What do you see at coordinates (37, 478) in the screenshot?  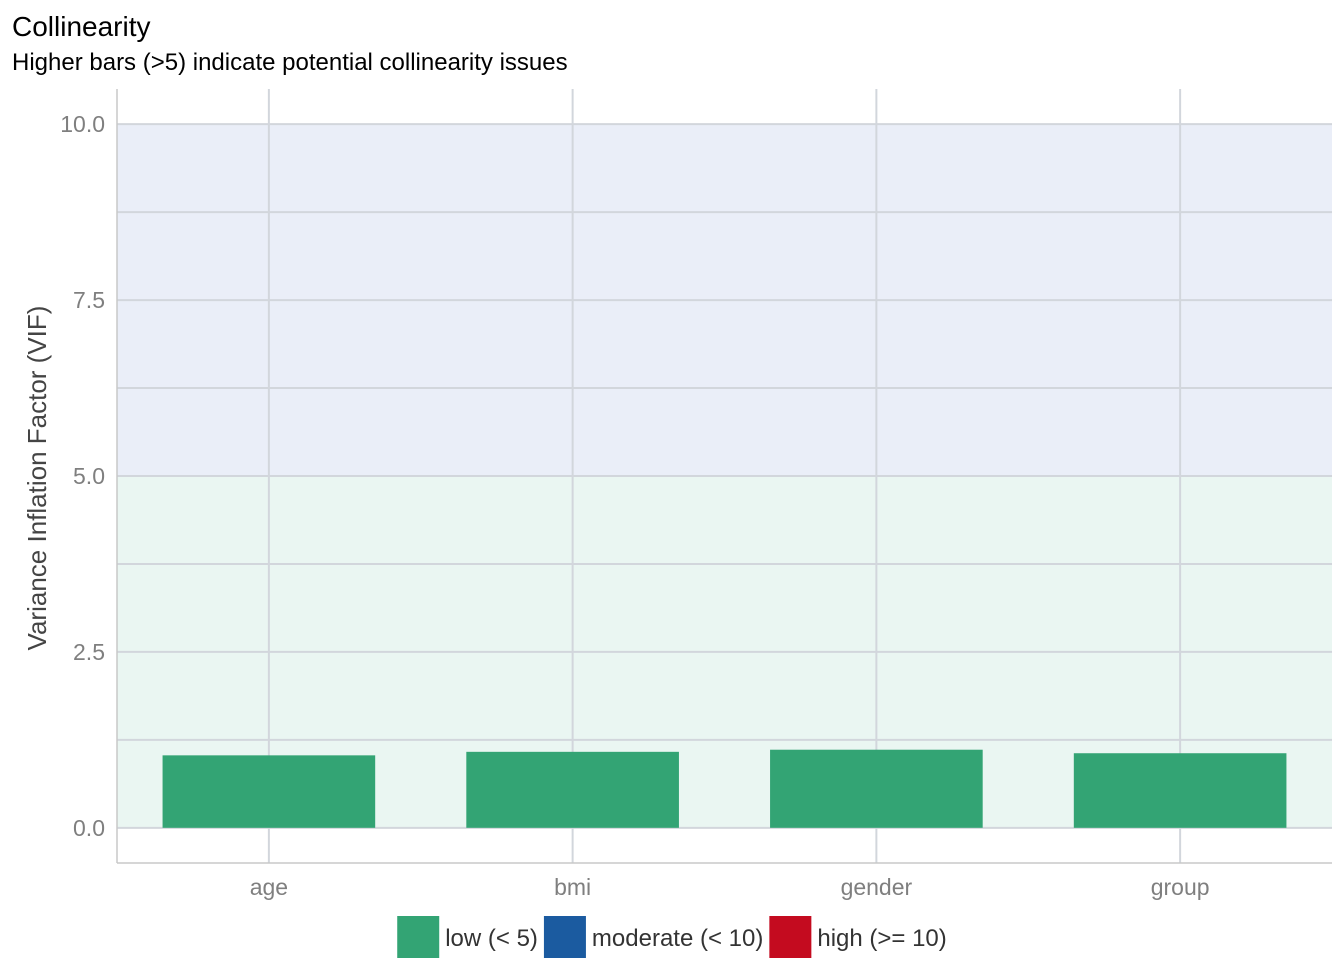 I see `y-axis-title: Variance Inflation Factor (VIF)` at bounding box center [37, 478].